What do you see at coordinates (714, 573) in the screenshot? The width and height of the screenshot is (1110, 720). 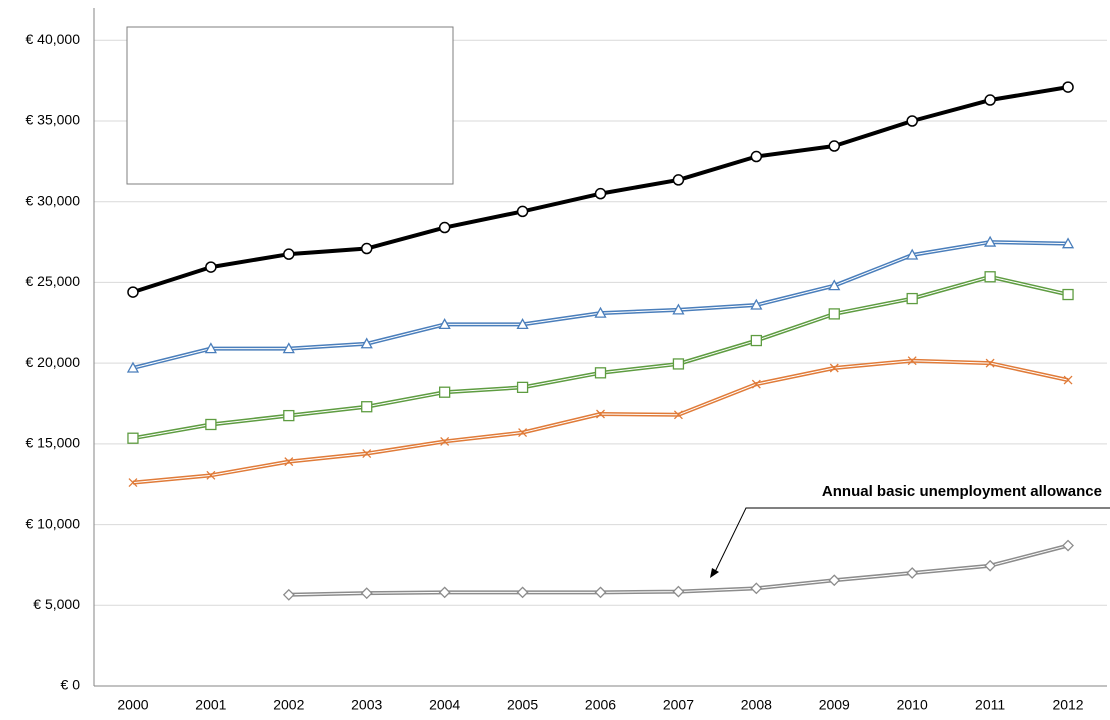 I see `arrow-head` at bounding box center [714, 573].